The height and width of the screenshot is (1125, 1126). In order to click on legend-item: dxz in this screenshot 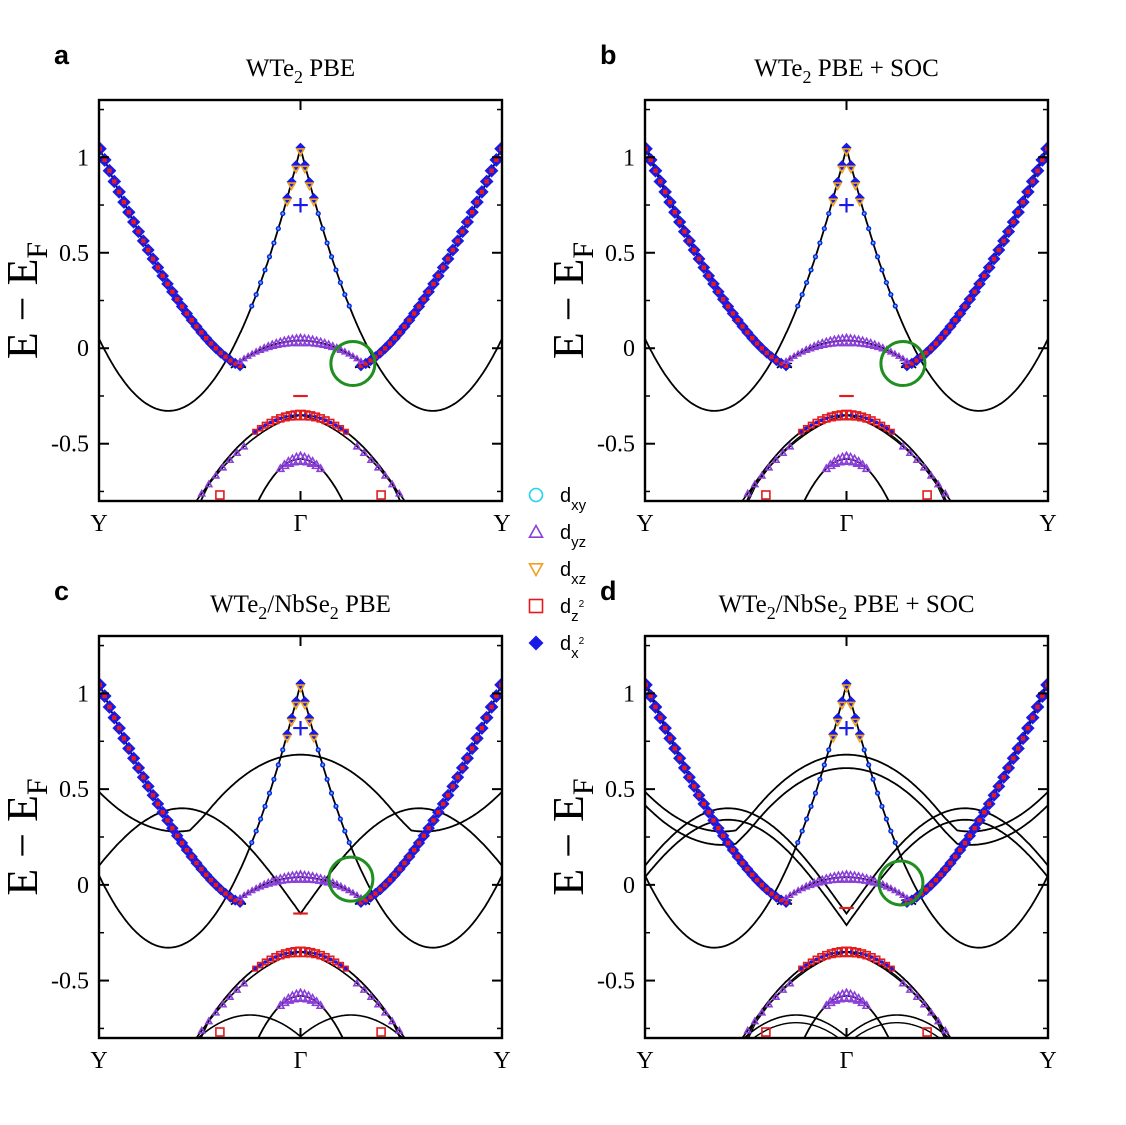, I will do `click(557, 573)`.